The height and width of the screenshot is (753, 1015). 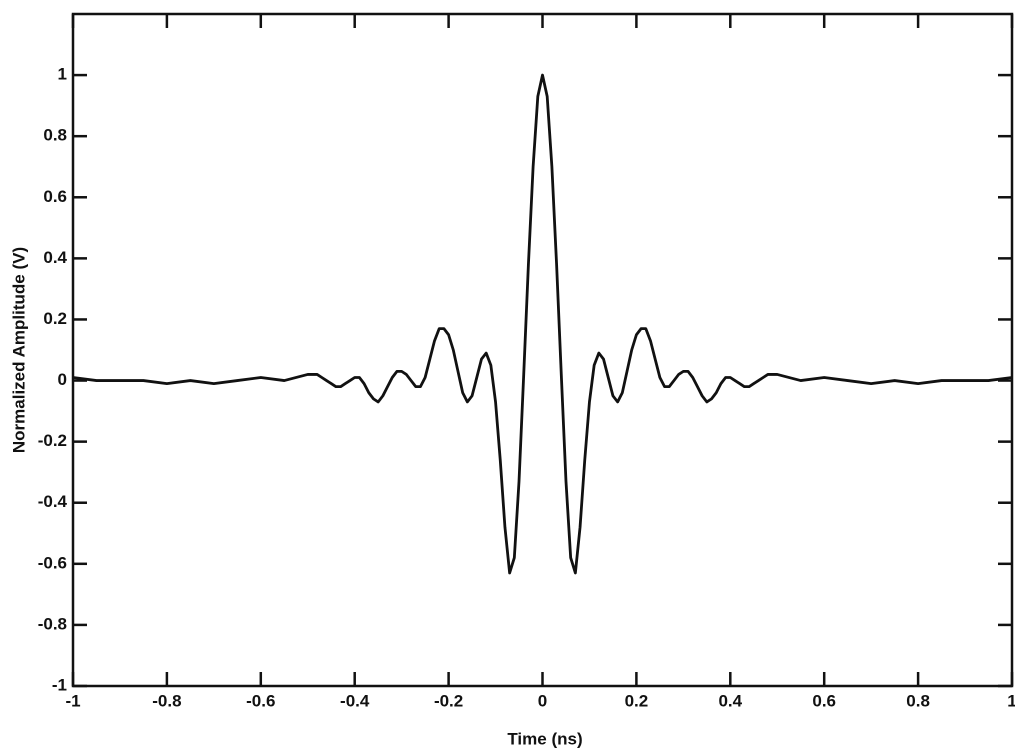 What do you see at coordinates (62, 74) in the screenshot?
I see `y-tick-label: 1` at bounding box center [62, 74].